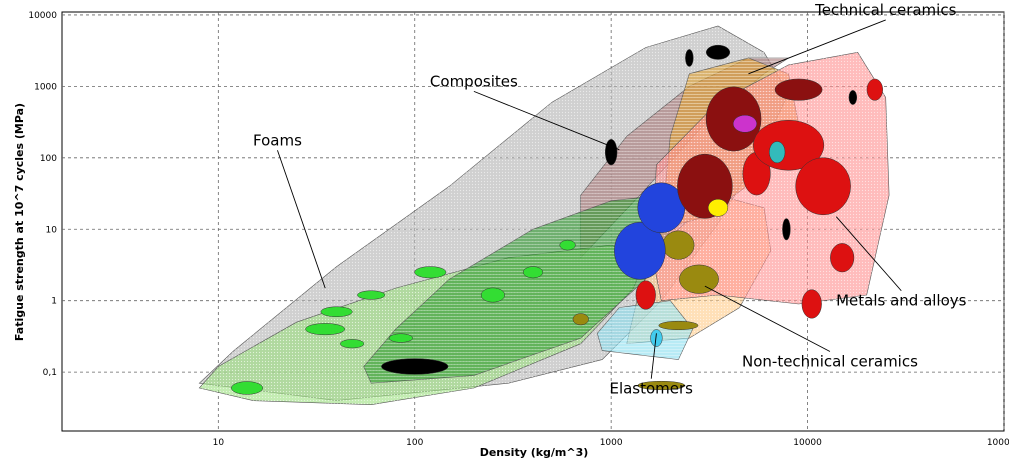  What do you see at coordinates (219, 443) in the screenshot?
I see `x-tick-label: 10` at bounding box center [219, 443].